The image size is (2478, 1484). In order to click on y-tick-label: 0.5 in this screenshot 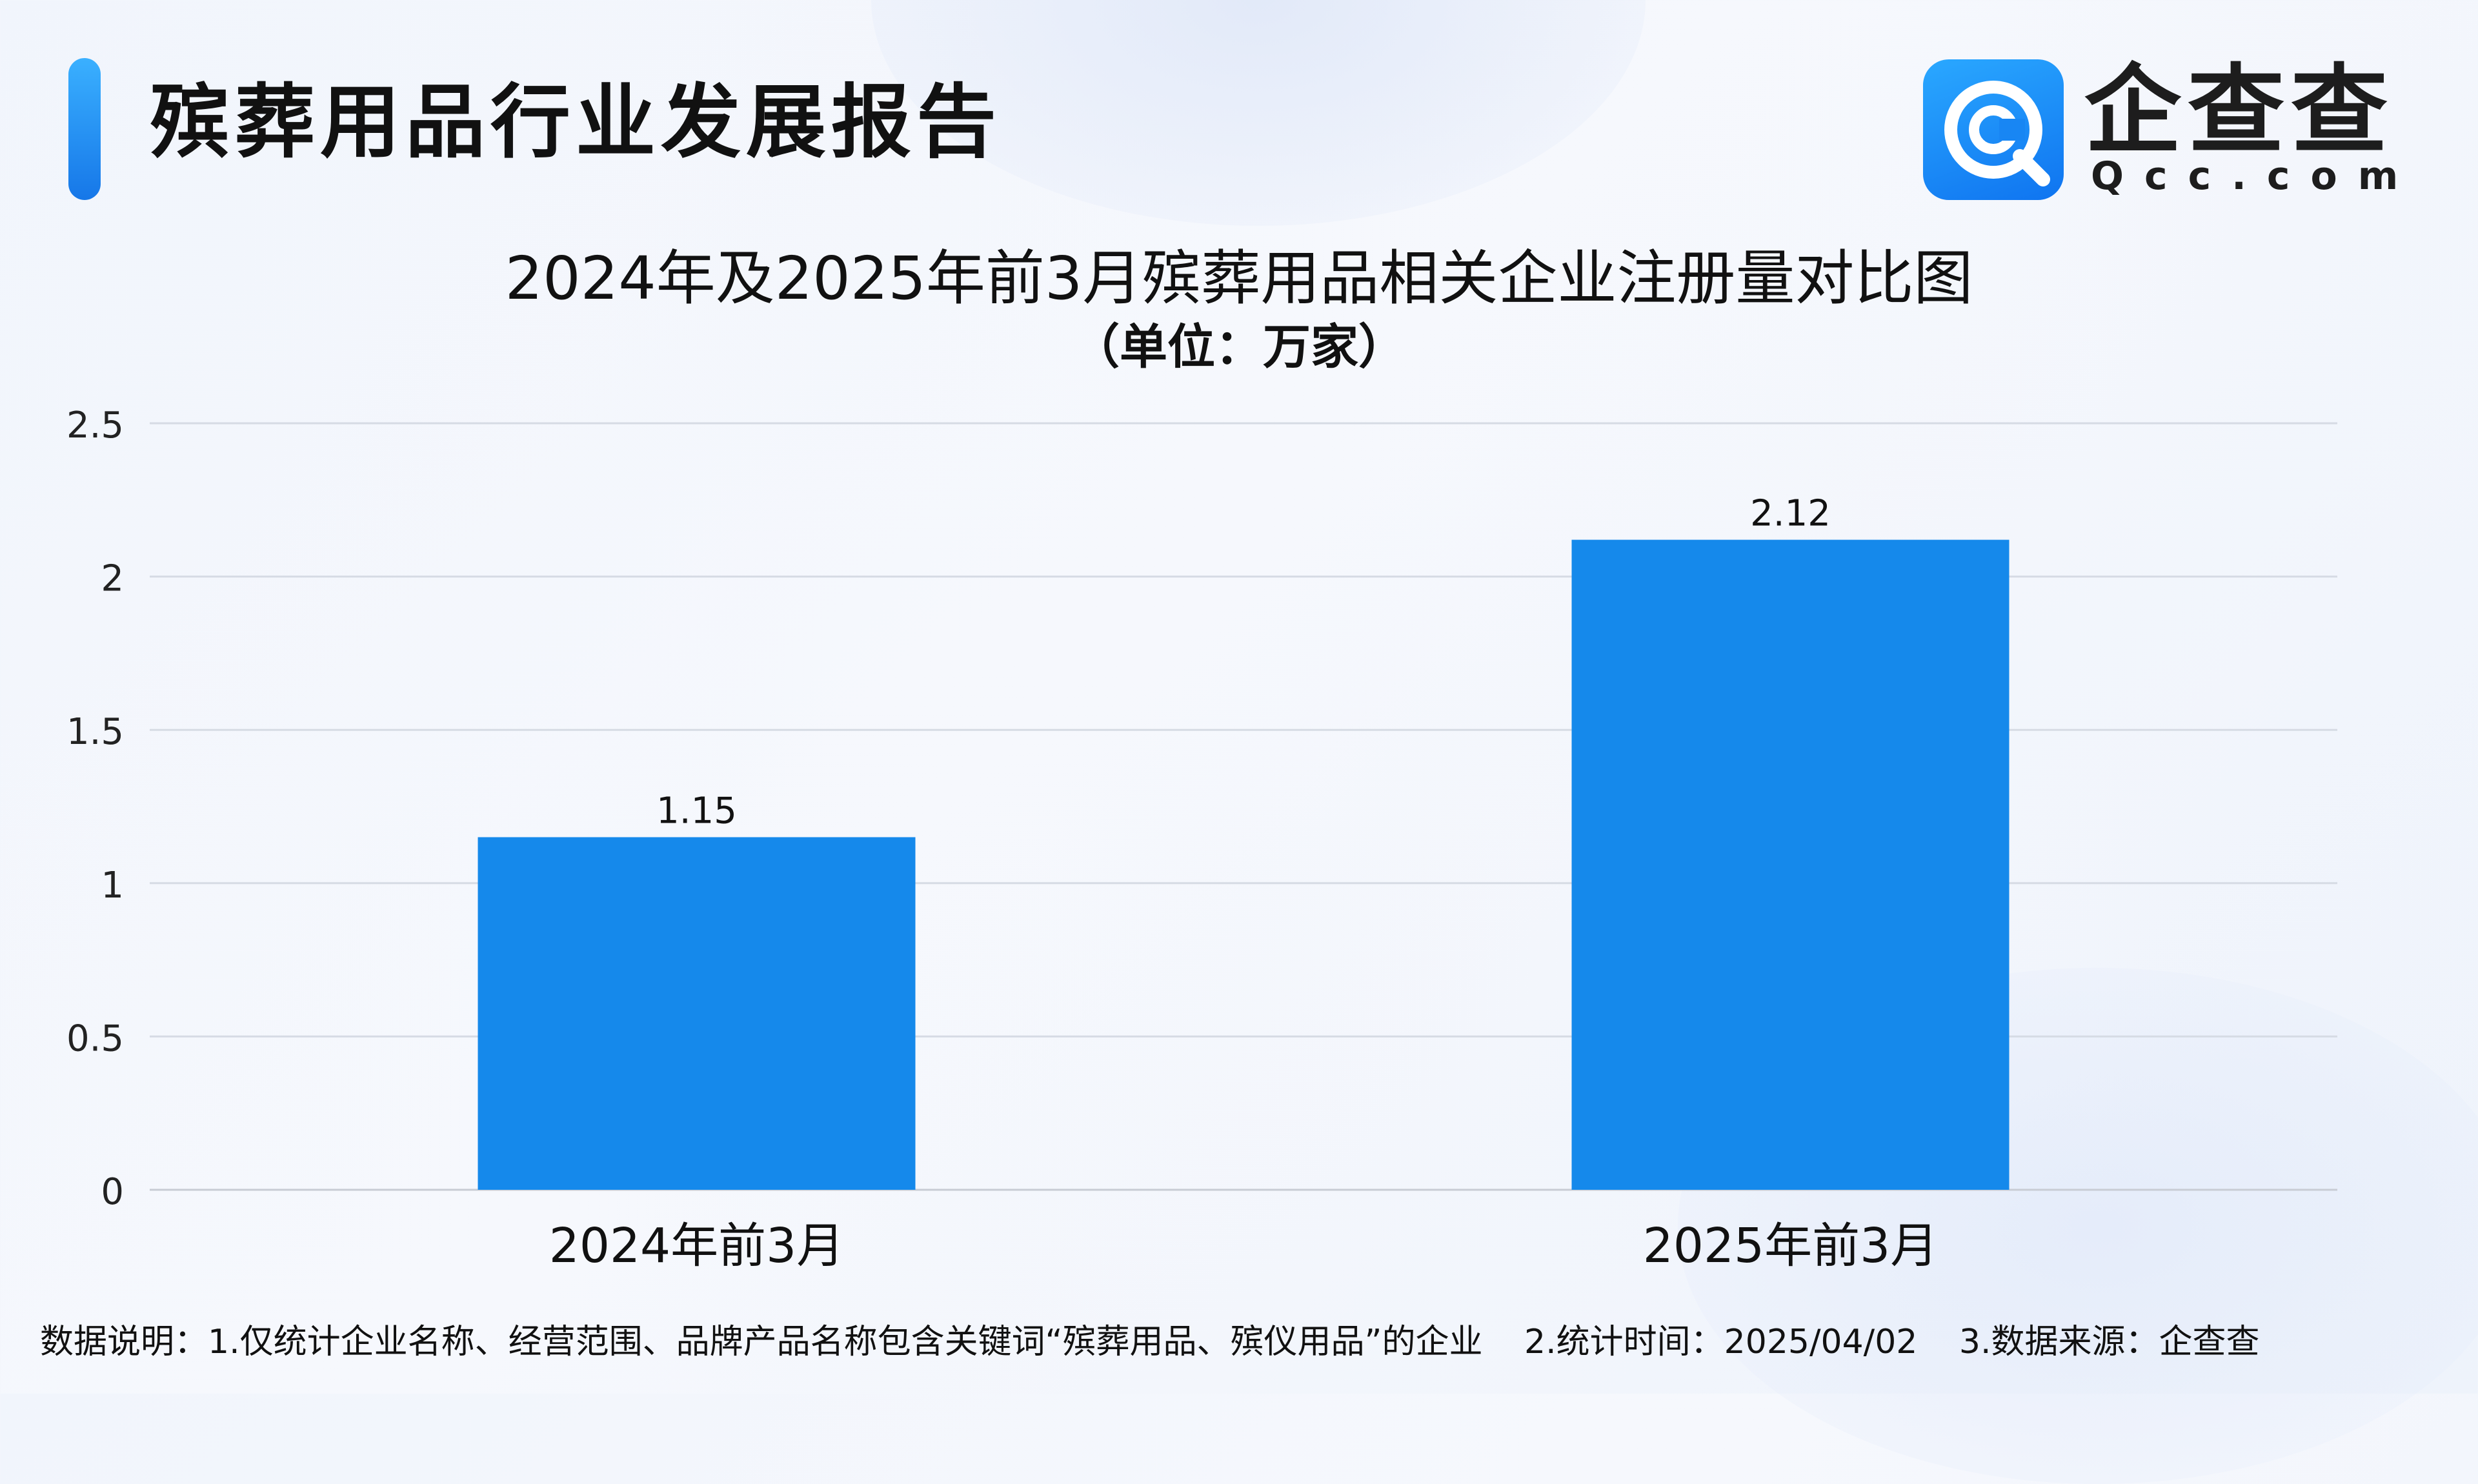, I will do `click(95, 1038)`.